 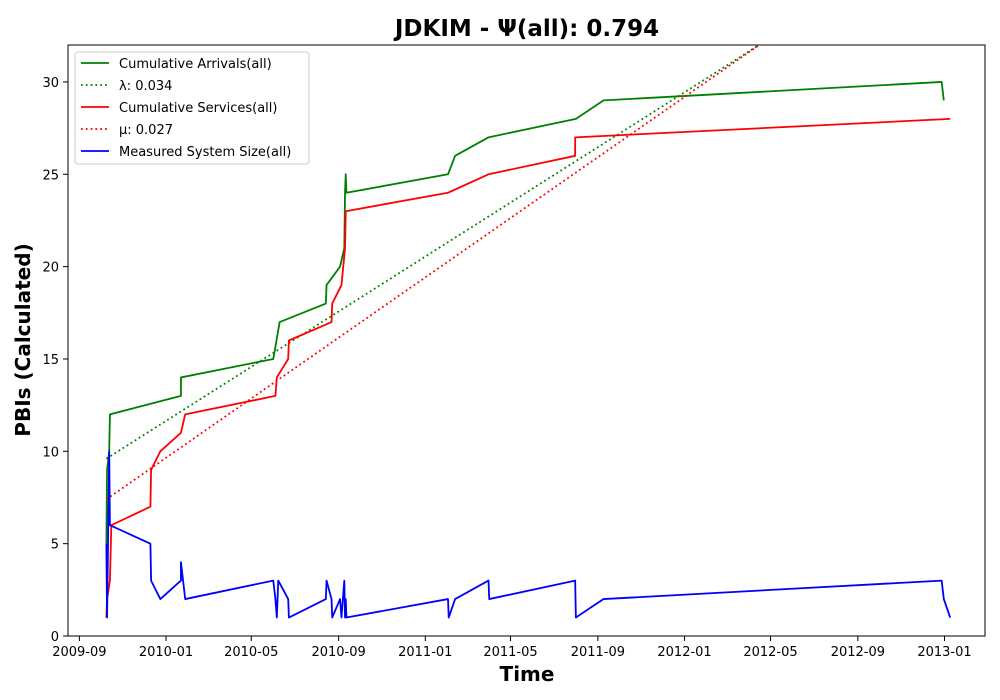 I want to click on x-tick-label: 2010-05, so click(x=251, y=652).